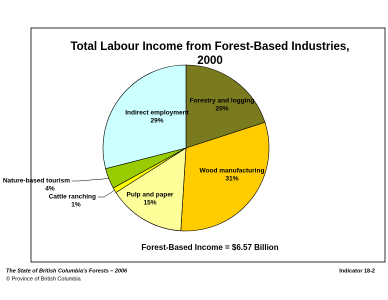 The width and height of the screenshot is (388, 300). Describe the element at coordinates (149, 203) in the screenshot. I see `slice-value-label: 15%` at that location.